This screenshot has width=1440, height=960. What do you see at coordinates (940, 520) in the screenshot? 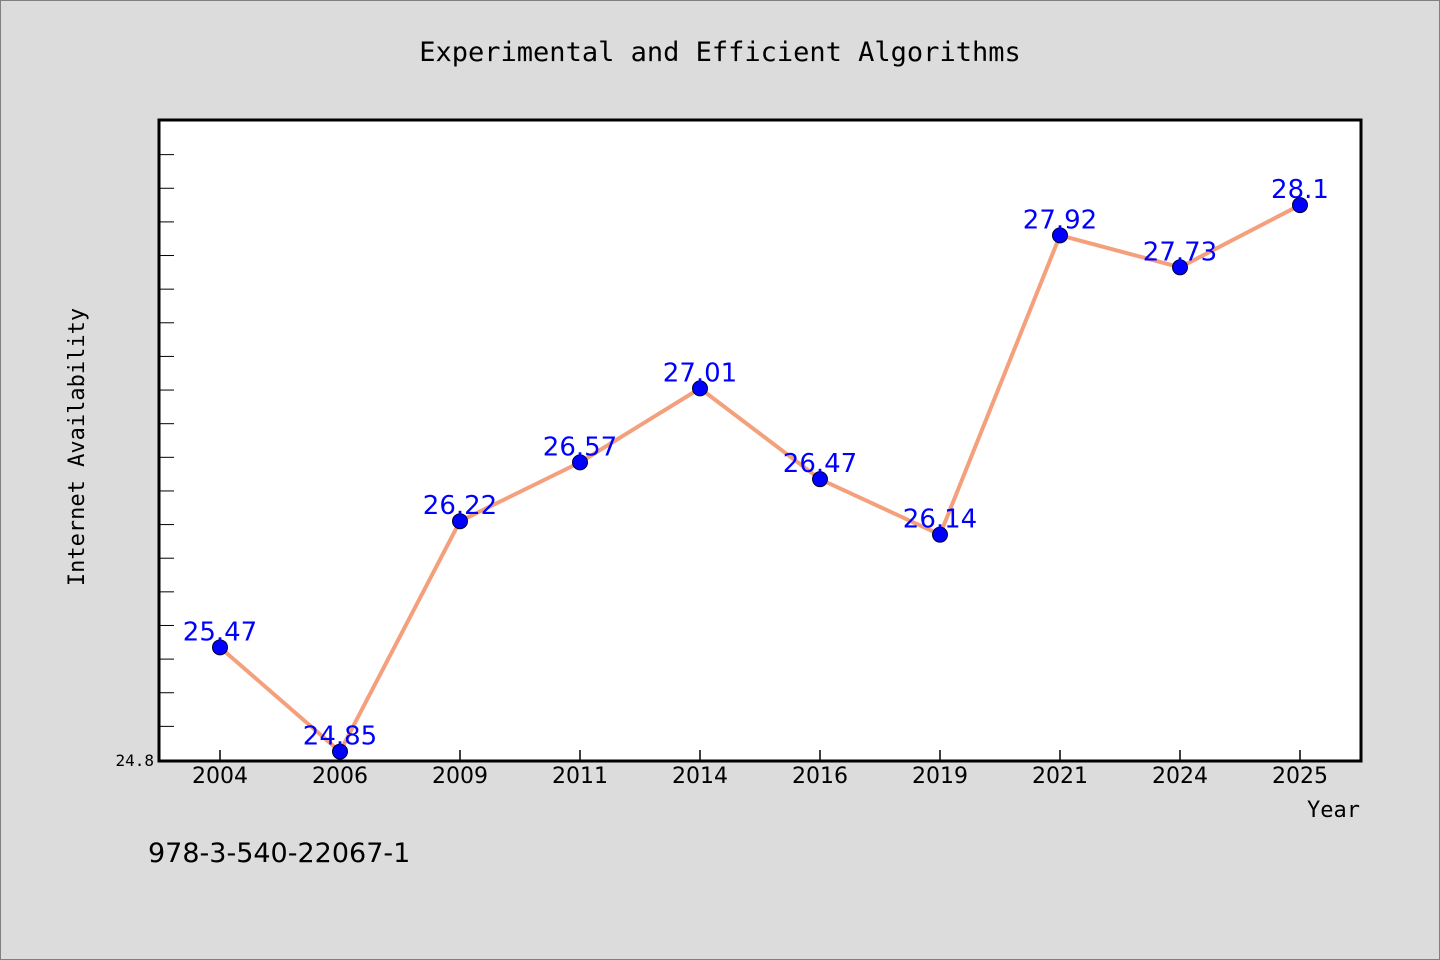
I see `data-label: 26.14` at bounding box center [940, 520].